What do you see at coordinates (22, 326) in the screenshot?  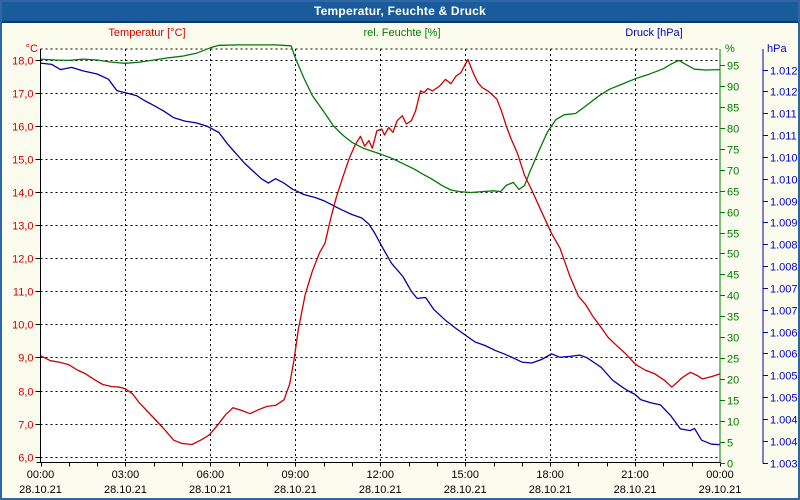 I see `tick-label: 10,0` at bounding box center [22, 326].